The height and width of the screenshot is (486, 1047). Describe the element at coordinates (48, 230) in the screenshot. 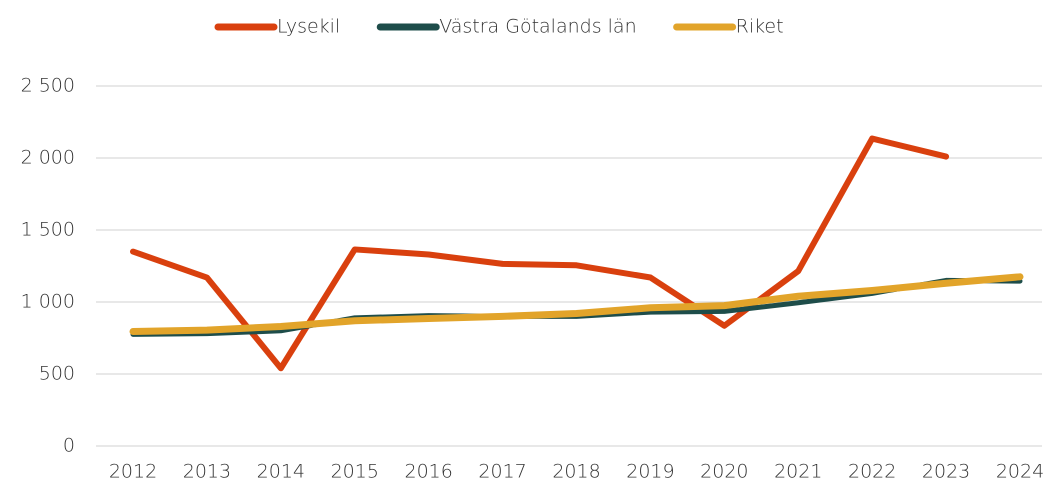

I see `y-tick-label: 1 500` at that location.